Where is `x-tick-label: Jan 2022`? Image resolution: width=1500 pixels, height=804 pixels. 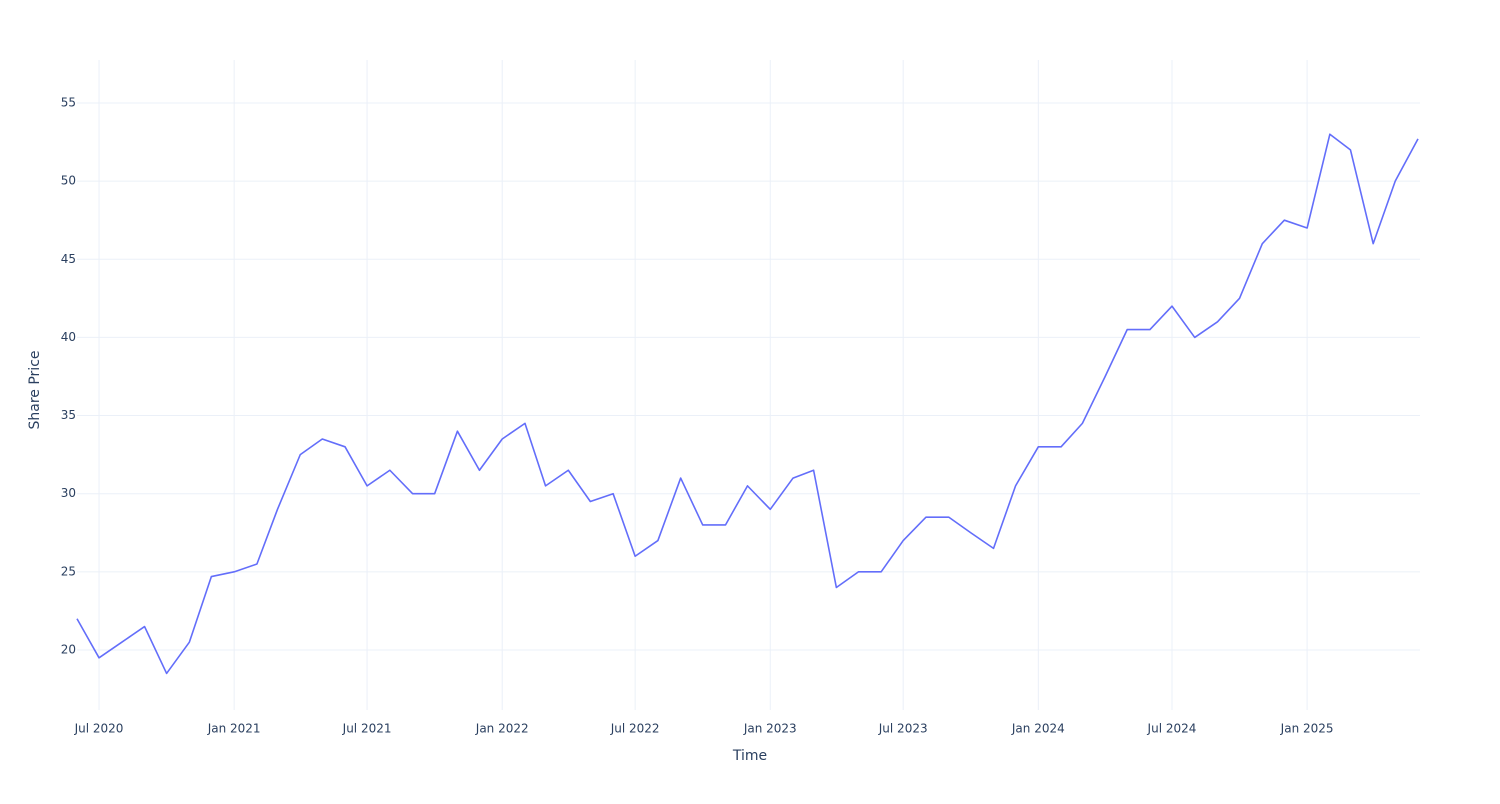
x-tick-label: Jan 2022 is located at coordinates (502, 729).